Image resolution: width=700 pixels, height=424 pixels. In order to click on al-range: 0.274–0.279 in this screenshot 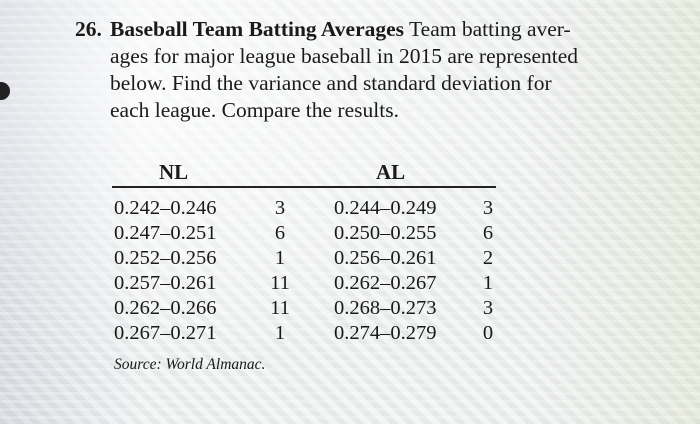, I will do `click(385, 333)`.